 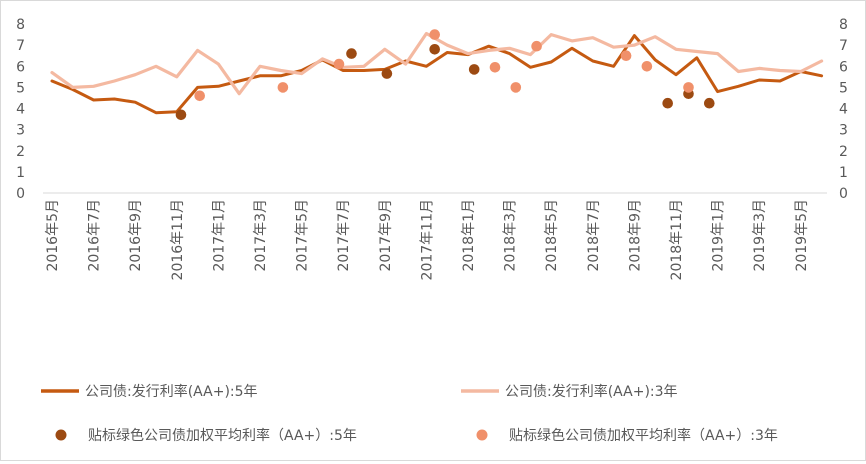 What do you see at coordinates (222, 435) in the screenshot?
I see `legend-label-3: 贴标绿色公司债加权平均利率（AA+）:5年` at bounding box center [222, 435].